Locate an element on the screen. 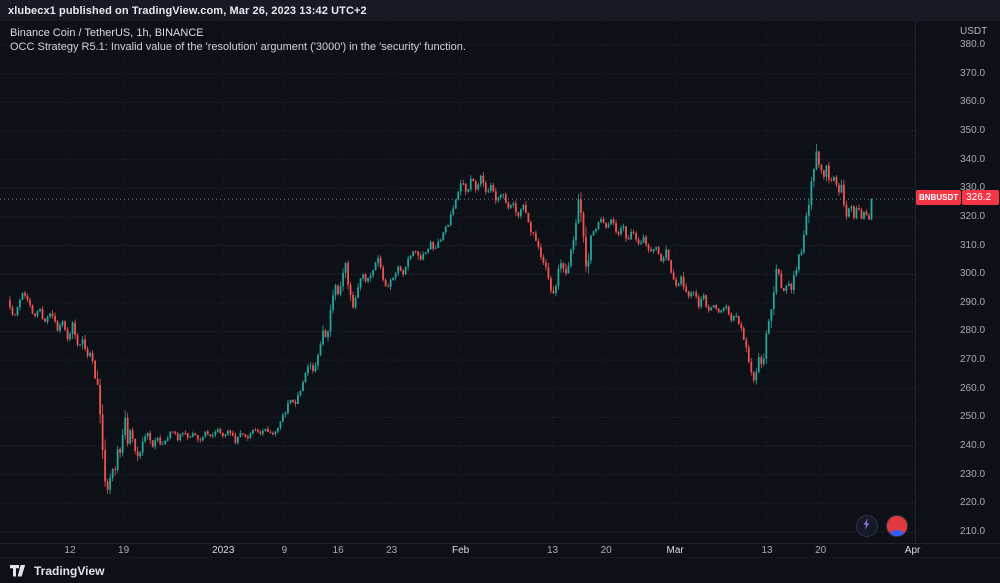 Image resolution: width=1000 pixels, height=583 pixels. price-tick-label: 230.0 is located at coordinates (973, 474).